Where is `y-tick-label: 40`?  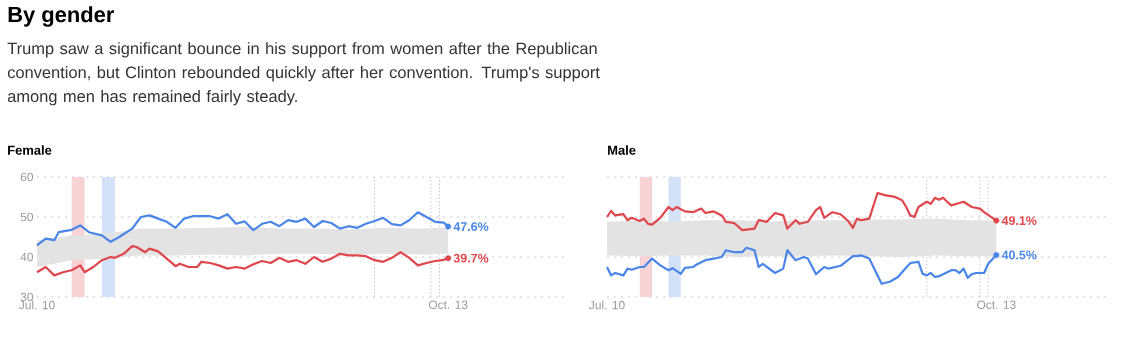 y-tick-label: 40 is located at coordinates (27, 257).